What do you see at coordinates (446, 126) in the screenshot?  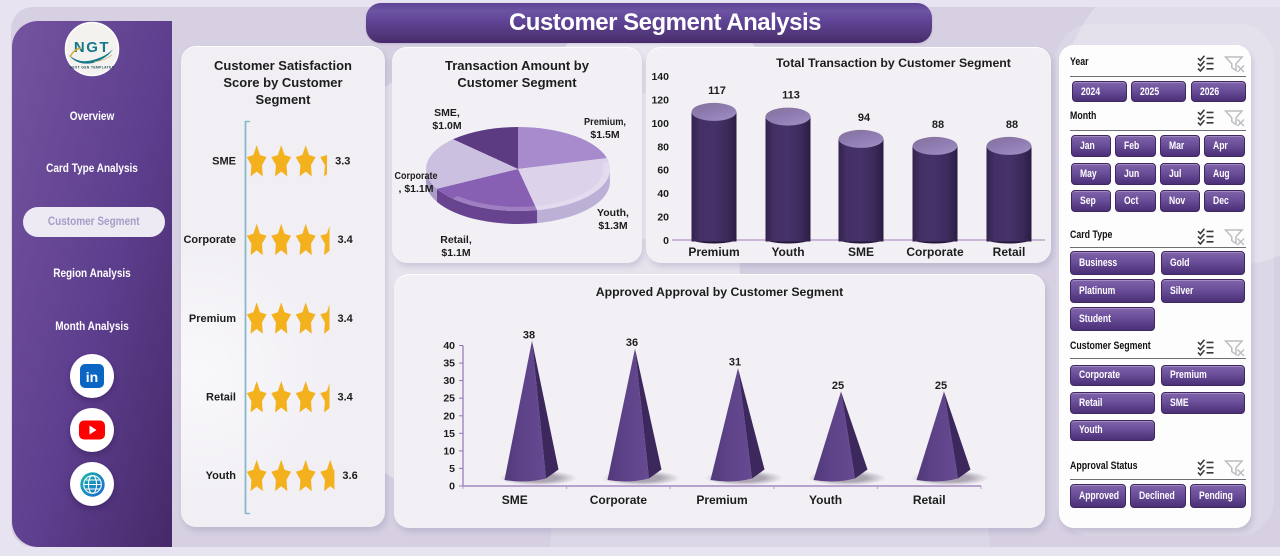 I see `svg-text: $1.0M` at bounding box center [446, 126].